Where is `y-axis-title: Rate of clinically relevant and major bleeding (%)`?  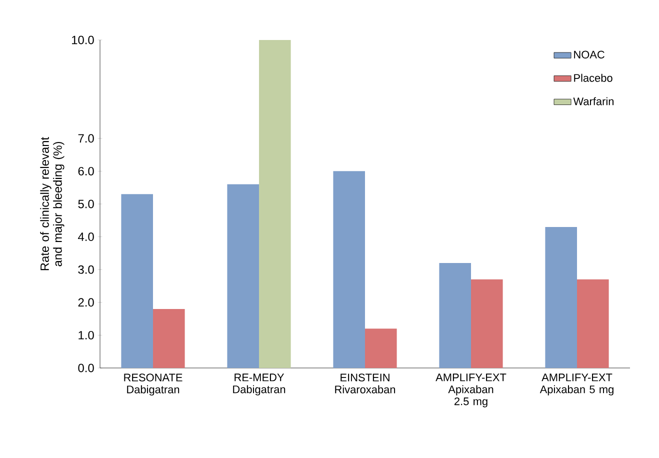
y-axis-title: Rate of clinically relevant and major bleeding (%) is located at coordinates (52, 203).